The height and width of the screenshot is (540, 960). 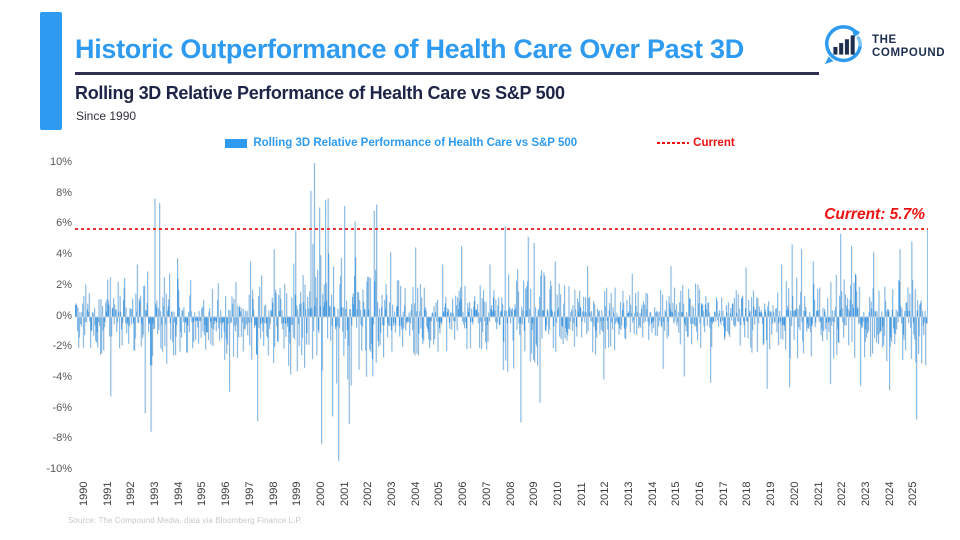 What do you see at coordinates (273, 493) in the screenshot?
I see `x-tick-label: 1998` at bounding box center [273, 493].